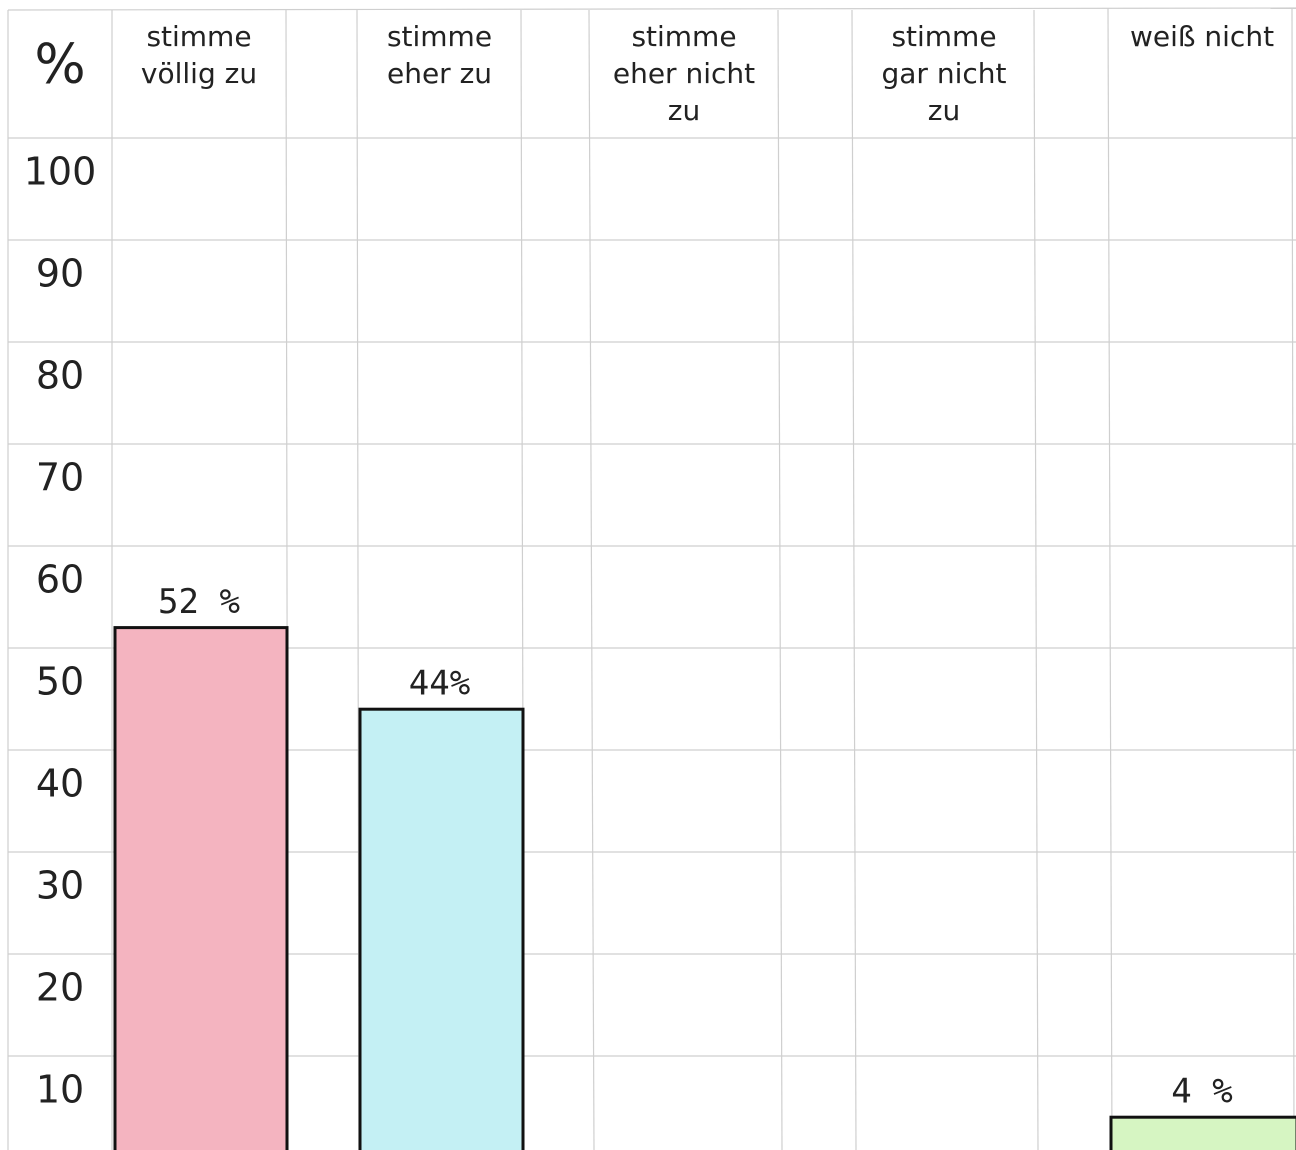  Describe the element at coordinates (60, 478) in the screenshot. I see `y-tick-label: 70` at that location.